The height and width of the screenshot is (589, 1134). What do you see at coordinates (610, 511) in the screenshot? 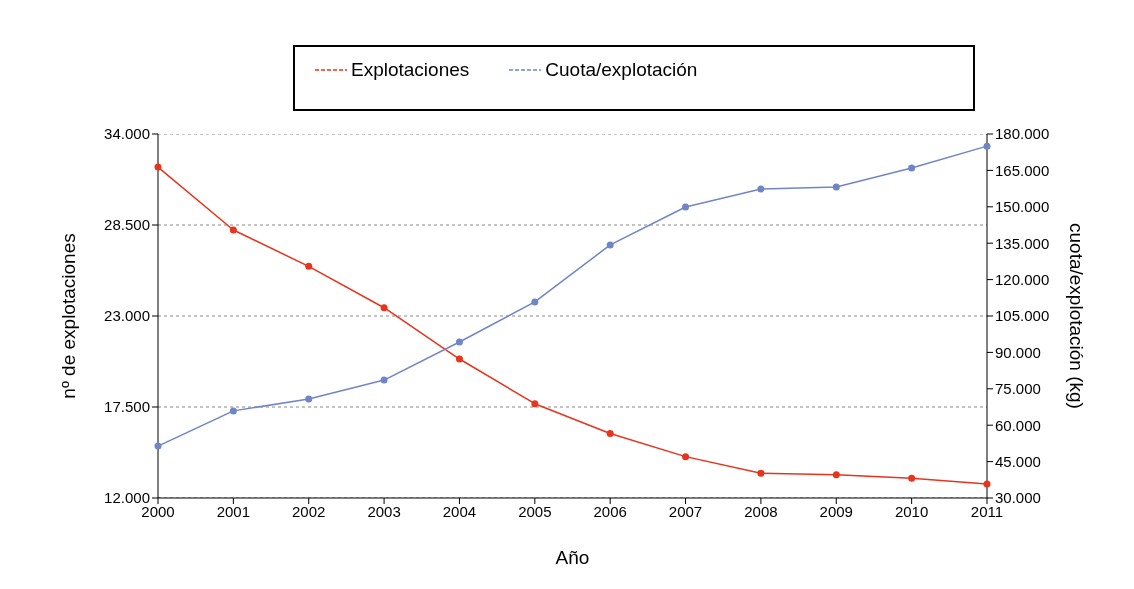
I see `x-tick-label: 2006` at bounding box center [610, 511].